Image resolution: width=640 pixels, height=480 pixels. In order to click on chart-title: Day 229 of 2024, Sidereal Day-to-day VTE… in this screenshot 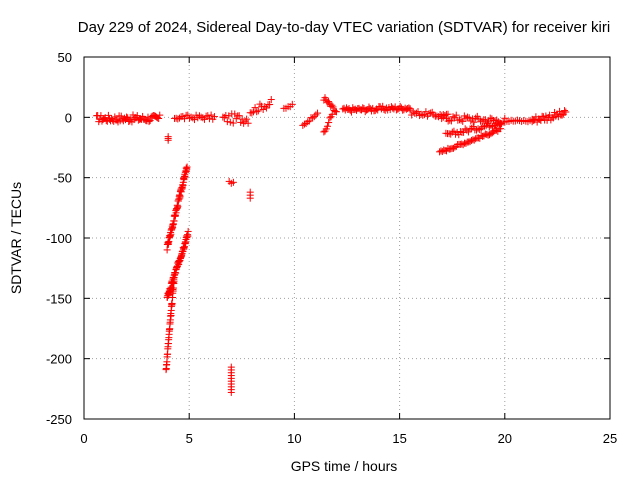, I will do `click(344, 27)`.